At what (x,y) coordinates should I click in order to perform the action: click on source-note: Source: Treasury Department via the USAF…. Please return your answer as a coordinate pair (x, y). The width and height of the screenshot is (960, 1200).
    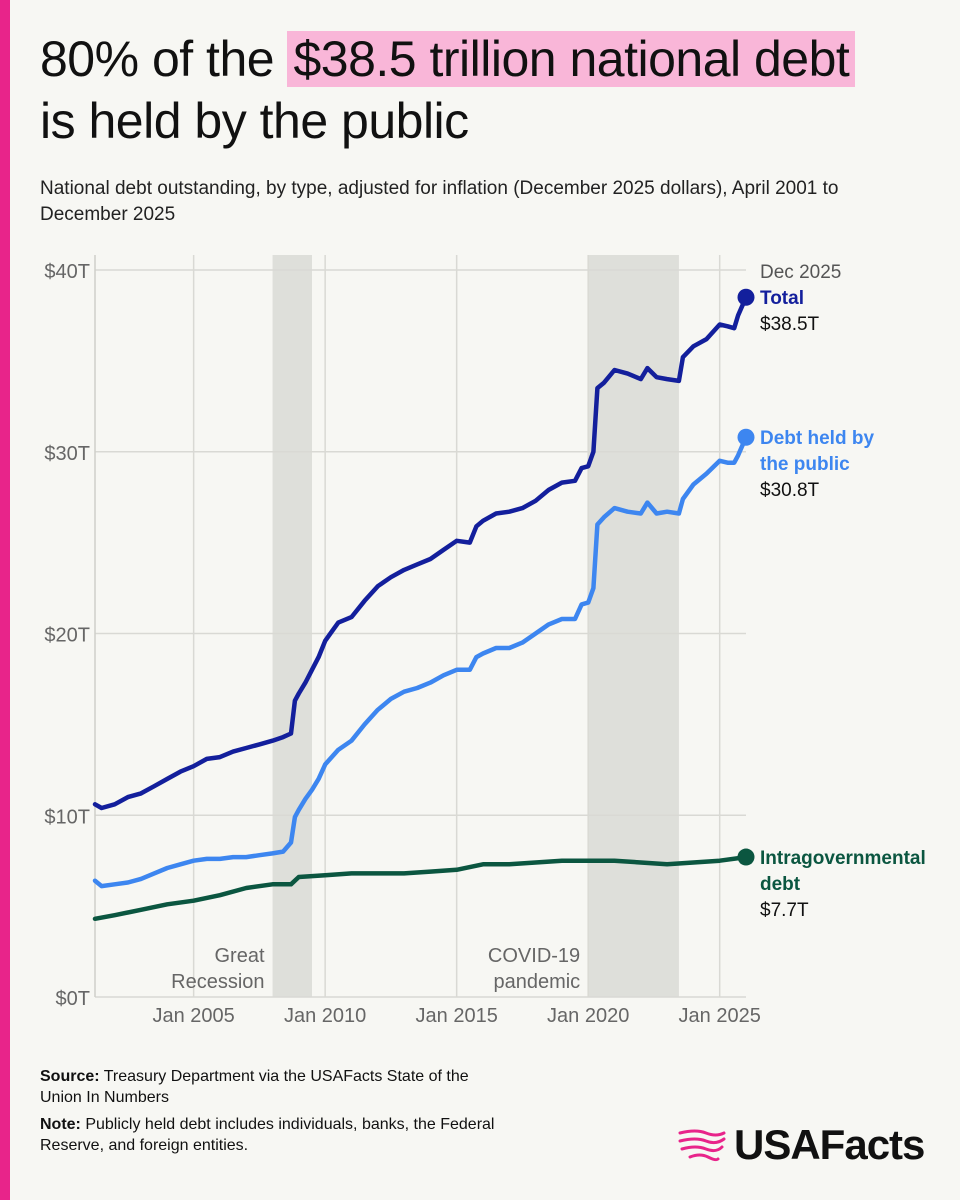
    Looking at the image, I should click on (270, 1087).